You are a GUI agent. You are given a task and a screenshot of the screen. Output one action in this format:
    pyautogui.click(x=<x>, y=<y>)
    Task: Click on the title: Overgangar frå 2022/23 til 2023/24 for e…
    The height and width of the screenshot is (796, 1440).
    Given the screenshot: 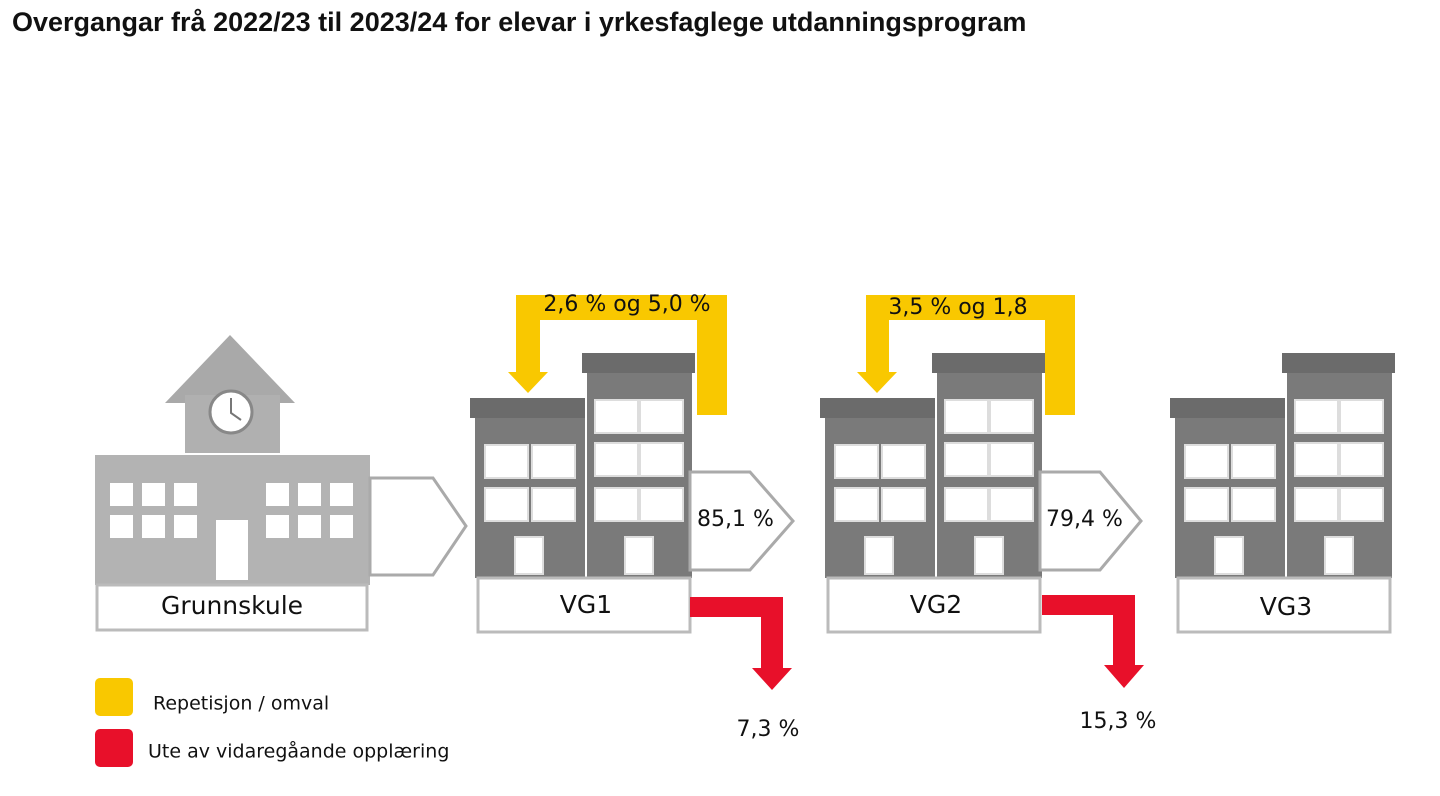 What is the action you would take?
    pyautogui.click(x=519, y=22)
    